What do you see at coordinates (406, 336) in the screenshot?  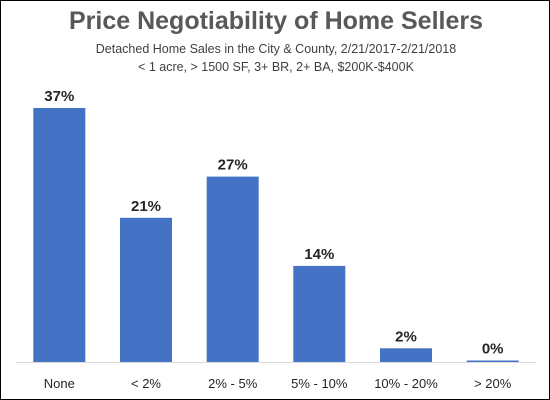 I see `bar-data-label-4: 2%` at bounding box center [406, 336].